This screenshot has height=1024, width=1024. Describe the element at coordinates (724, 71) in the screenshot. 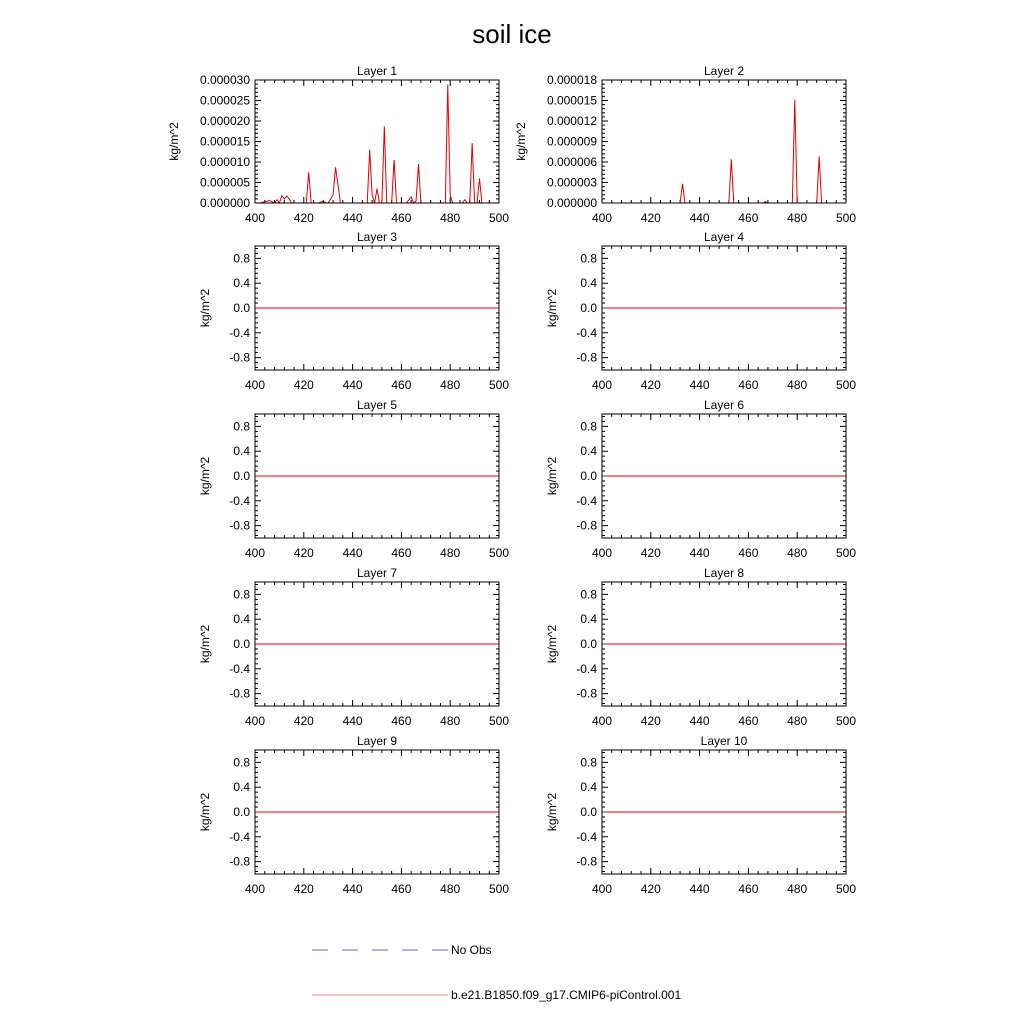

I see `panel-title: Layer 2` at that location.